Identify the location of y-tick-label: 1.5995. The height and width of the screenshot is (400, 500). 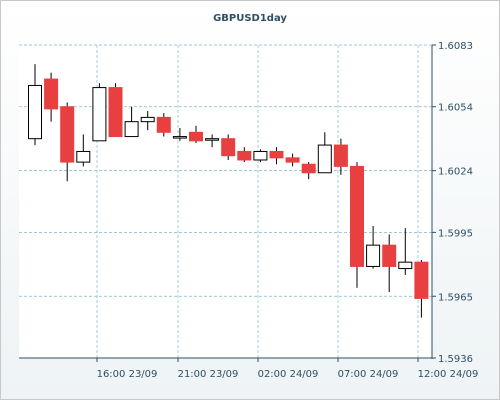
(455, 233).